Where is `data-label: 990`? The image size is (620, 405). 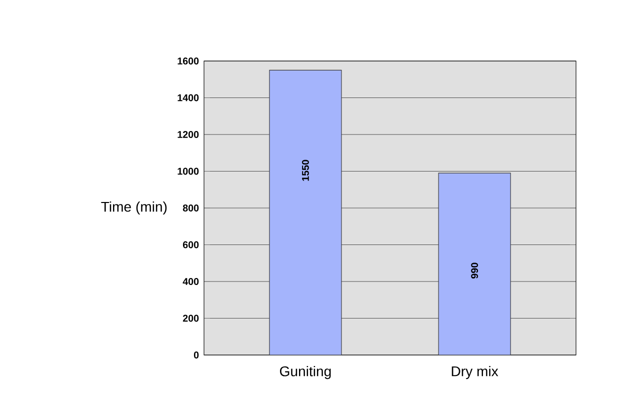 data-label: 990 is located at coordinates (474, 270).